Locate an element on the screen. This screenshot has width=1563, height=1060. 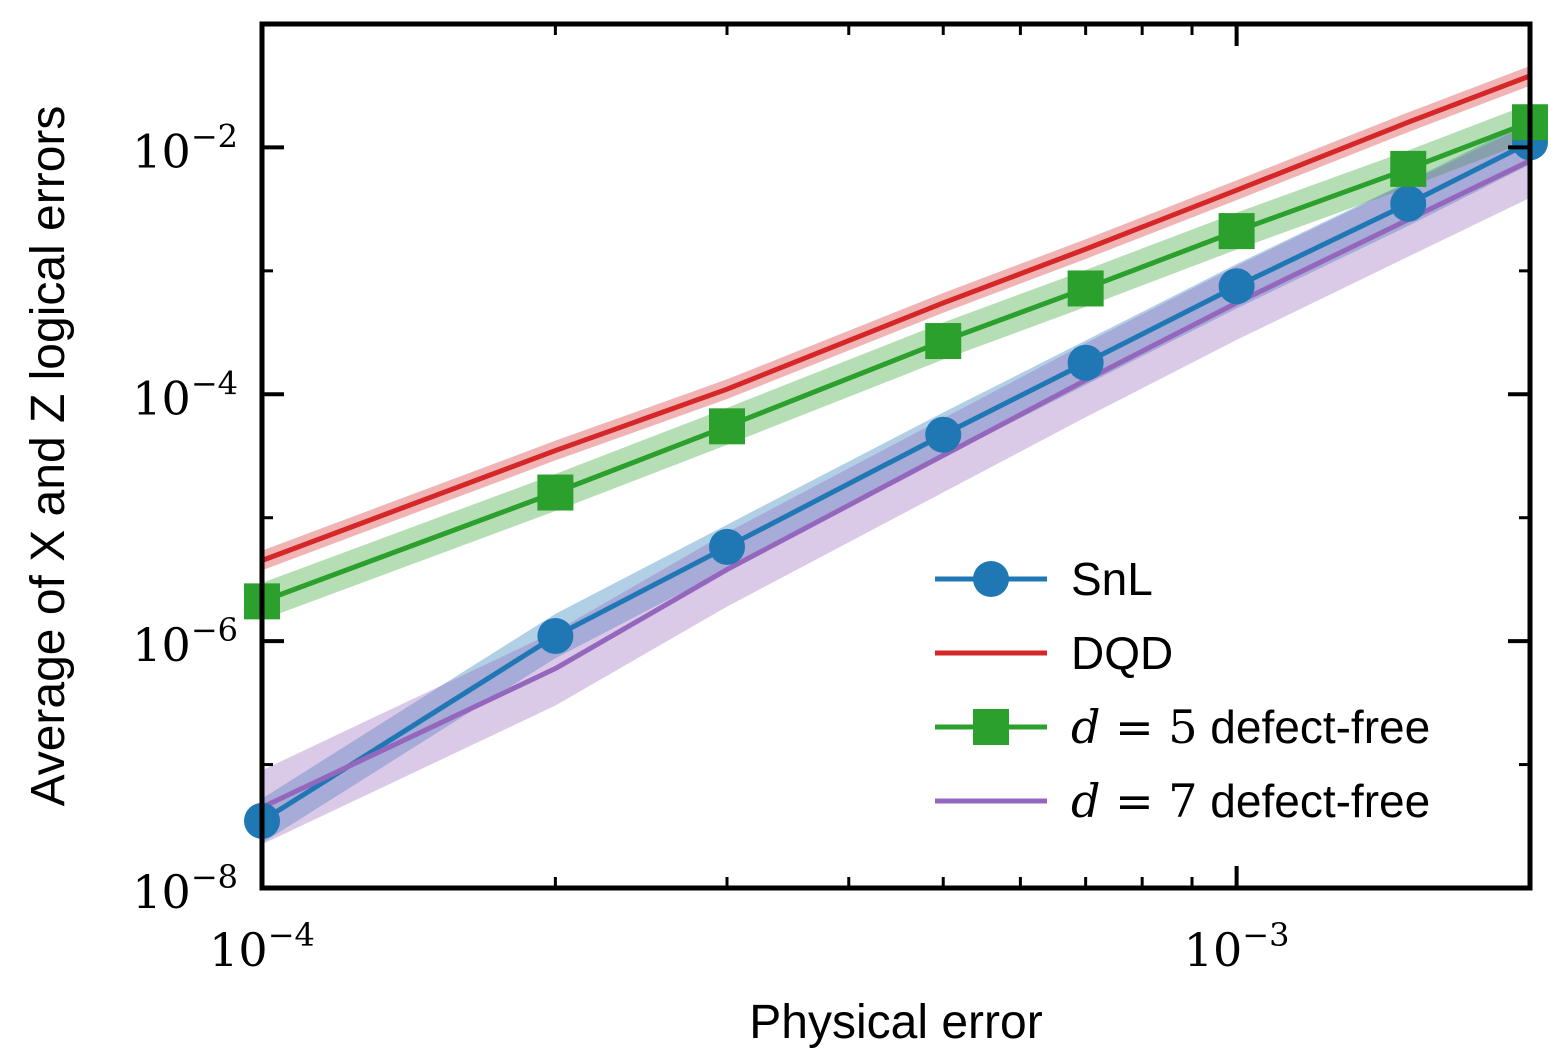
y-axis-label: Average of X and Z logical errors is located at coordinates (48, 456).